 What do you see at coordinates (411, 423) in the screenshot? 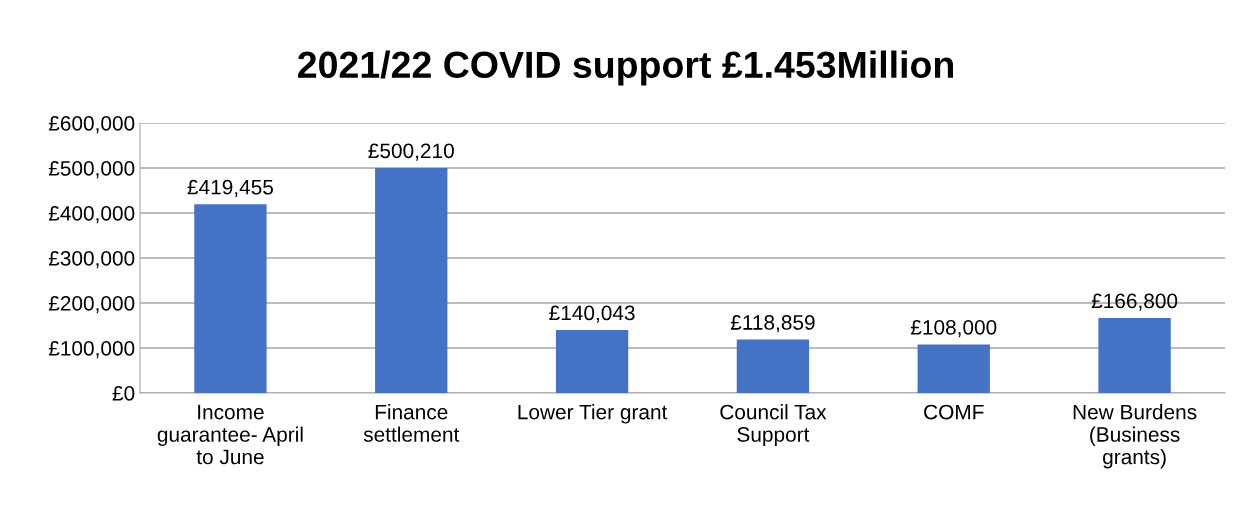
I see `x-tick-label: Finance settlement` at bounding box center [411, 423].